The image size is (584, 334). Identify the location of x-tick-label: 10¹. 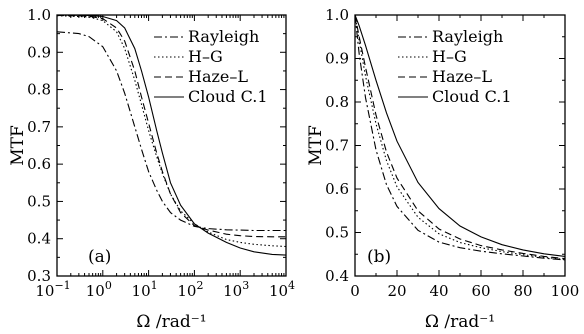
(145, 289).